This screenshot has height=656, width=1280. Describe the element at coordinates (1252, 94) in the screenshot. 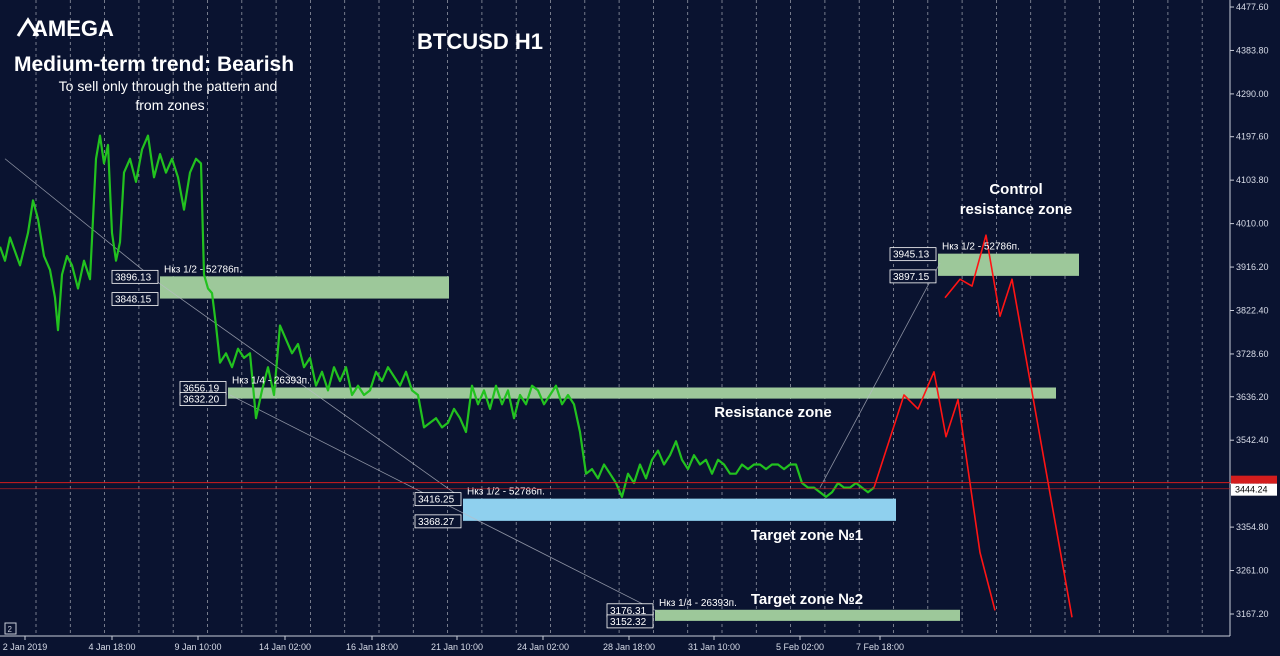

I see `y-tick-label: 4290.00` at that location.